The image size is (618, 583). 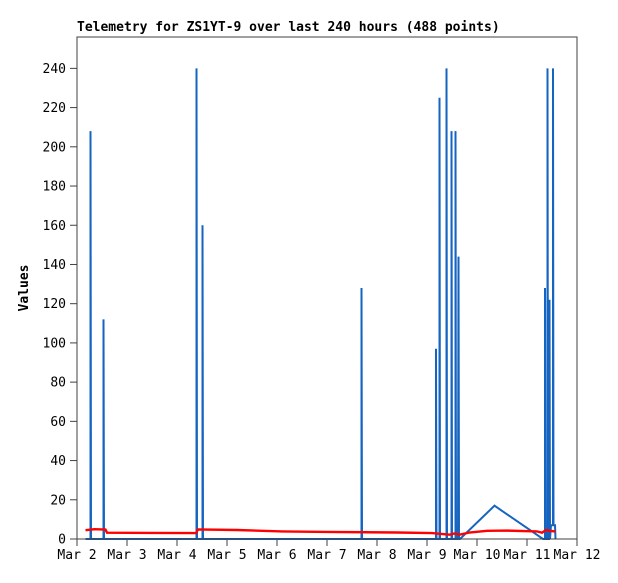 I want to click on y-tick-label: 140, so click(x=54, y=265).